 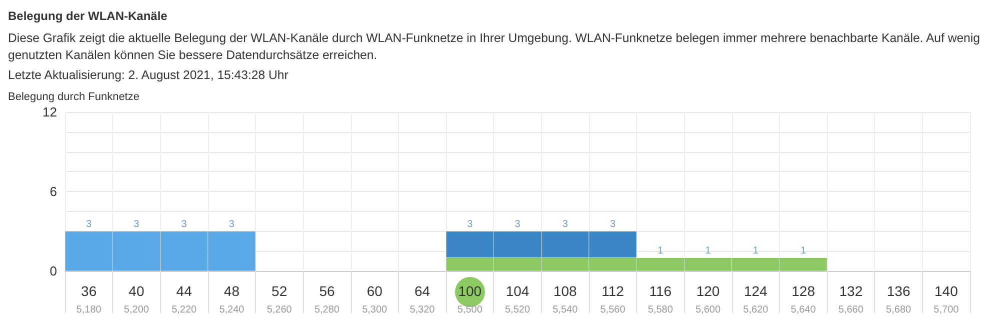 I want to click on x-tick-label: 48 5,240, so click(x=232, y=299).